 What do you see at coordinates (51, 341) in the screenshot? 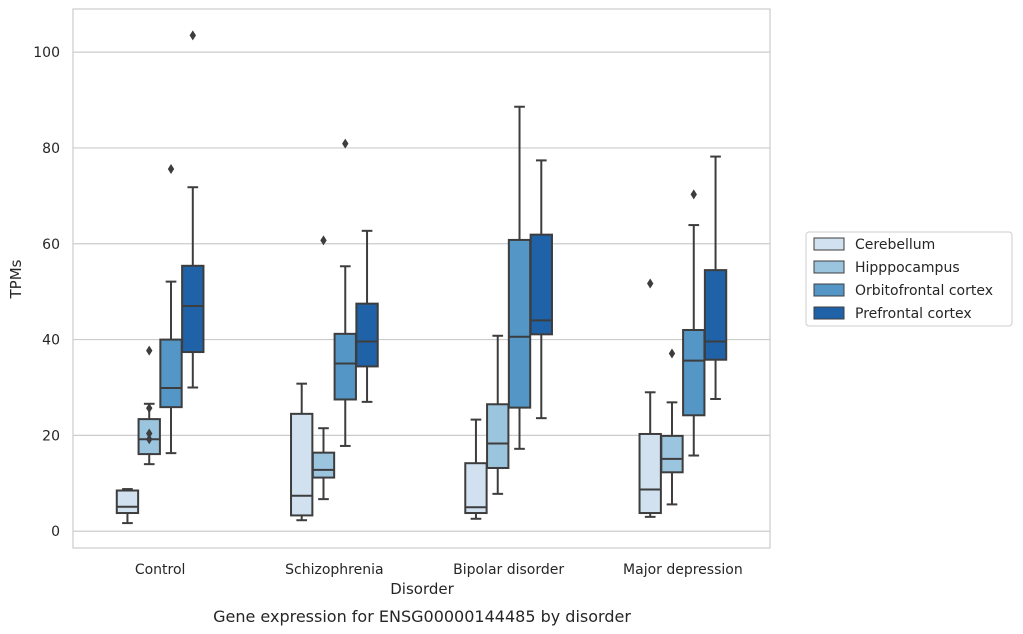
I see `y-tick-label: 40` at bounding box center [51, 341].